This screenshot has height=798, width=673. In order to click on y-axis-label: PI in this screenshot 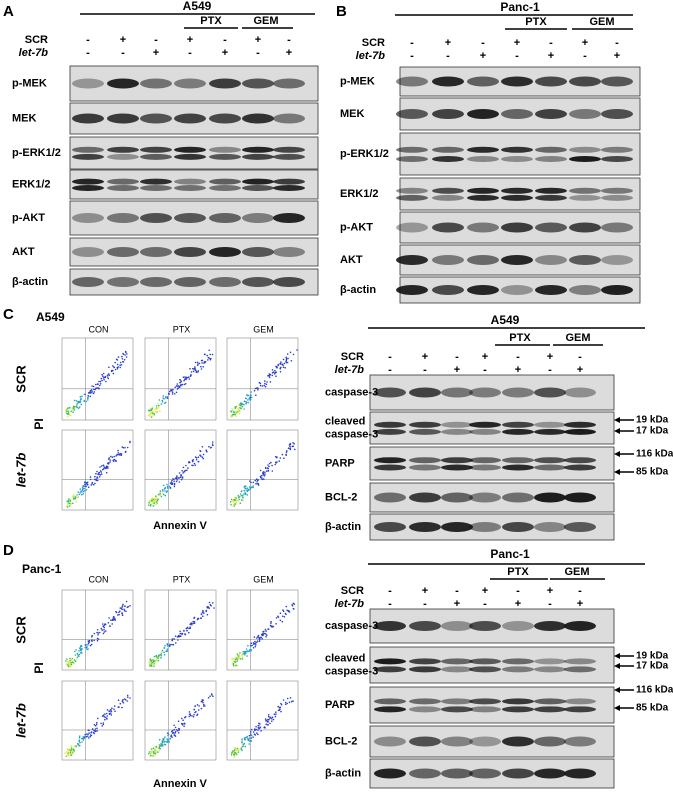, I will do `click(39, 423)`.